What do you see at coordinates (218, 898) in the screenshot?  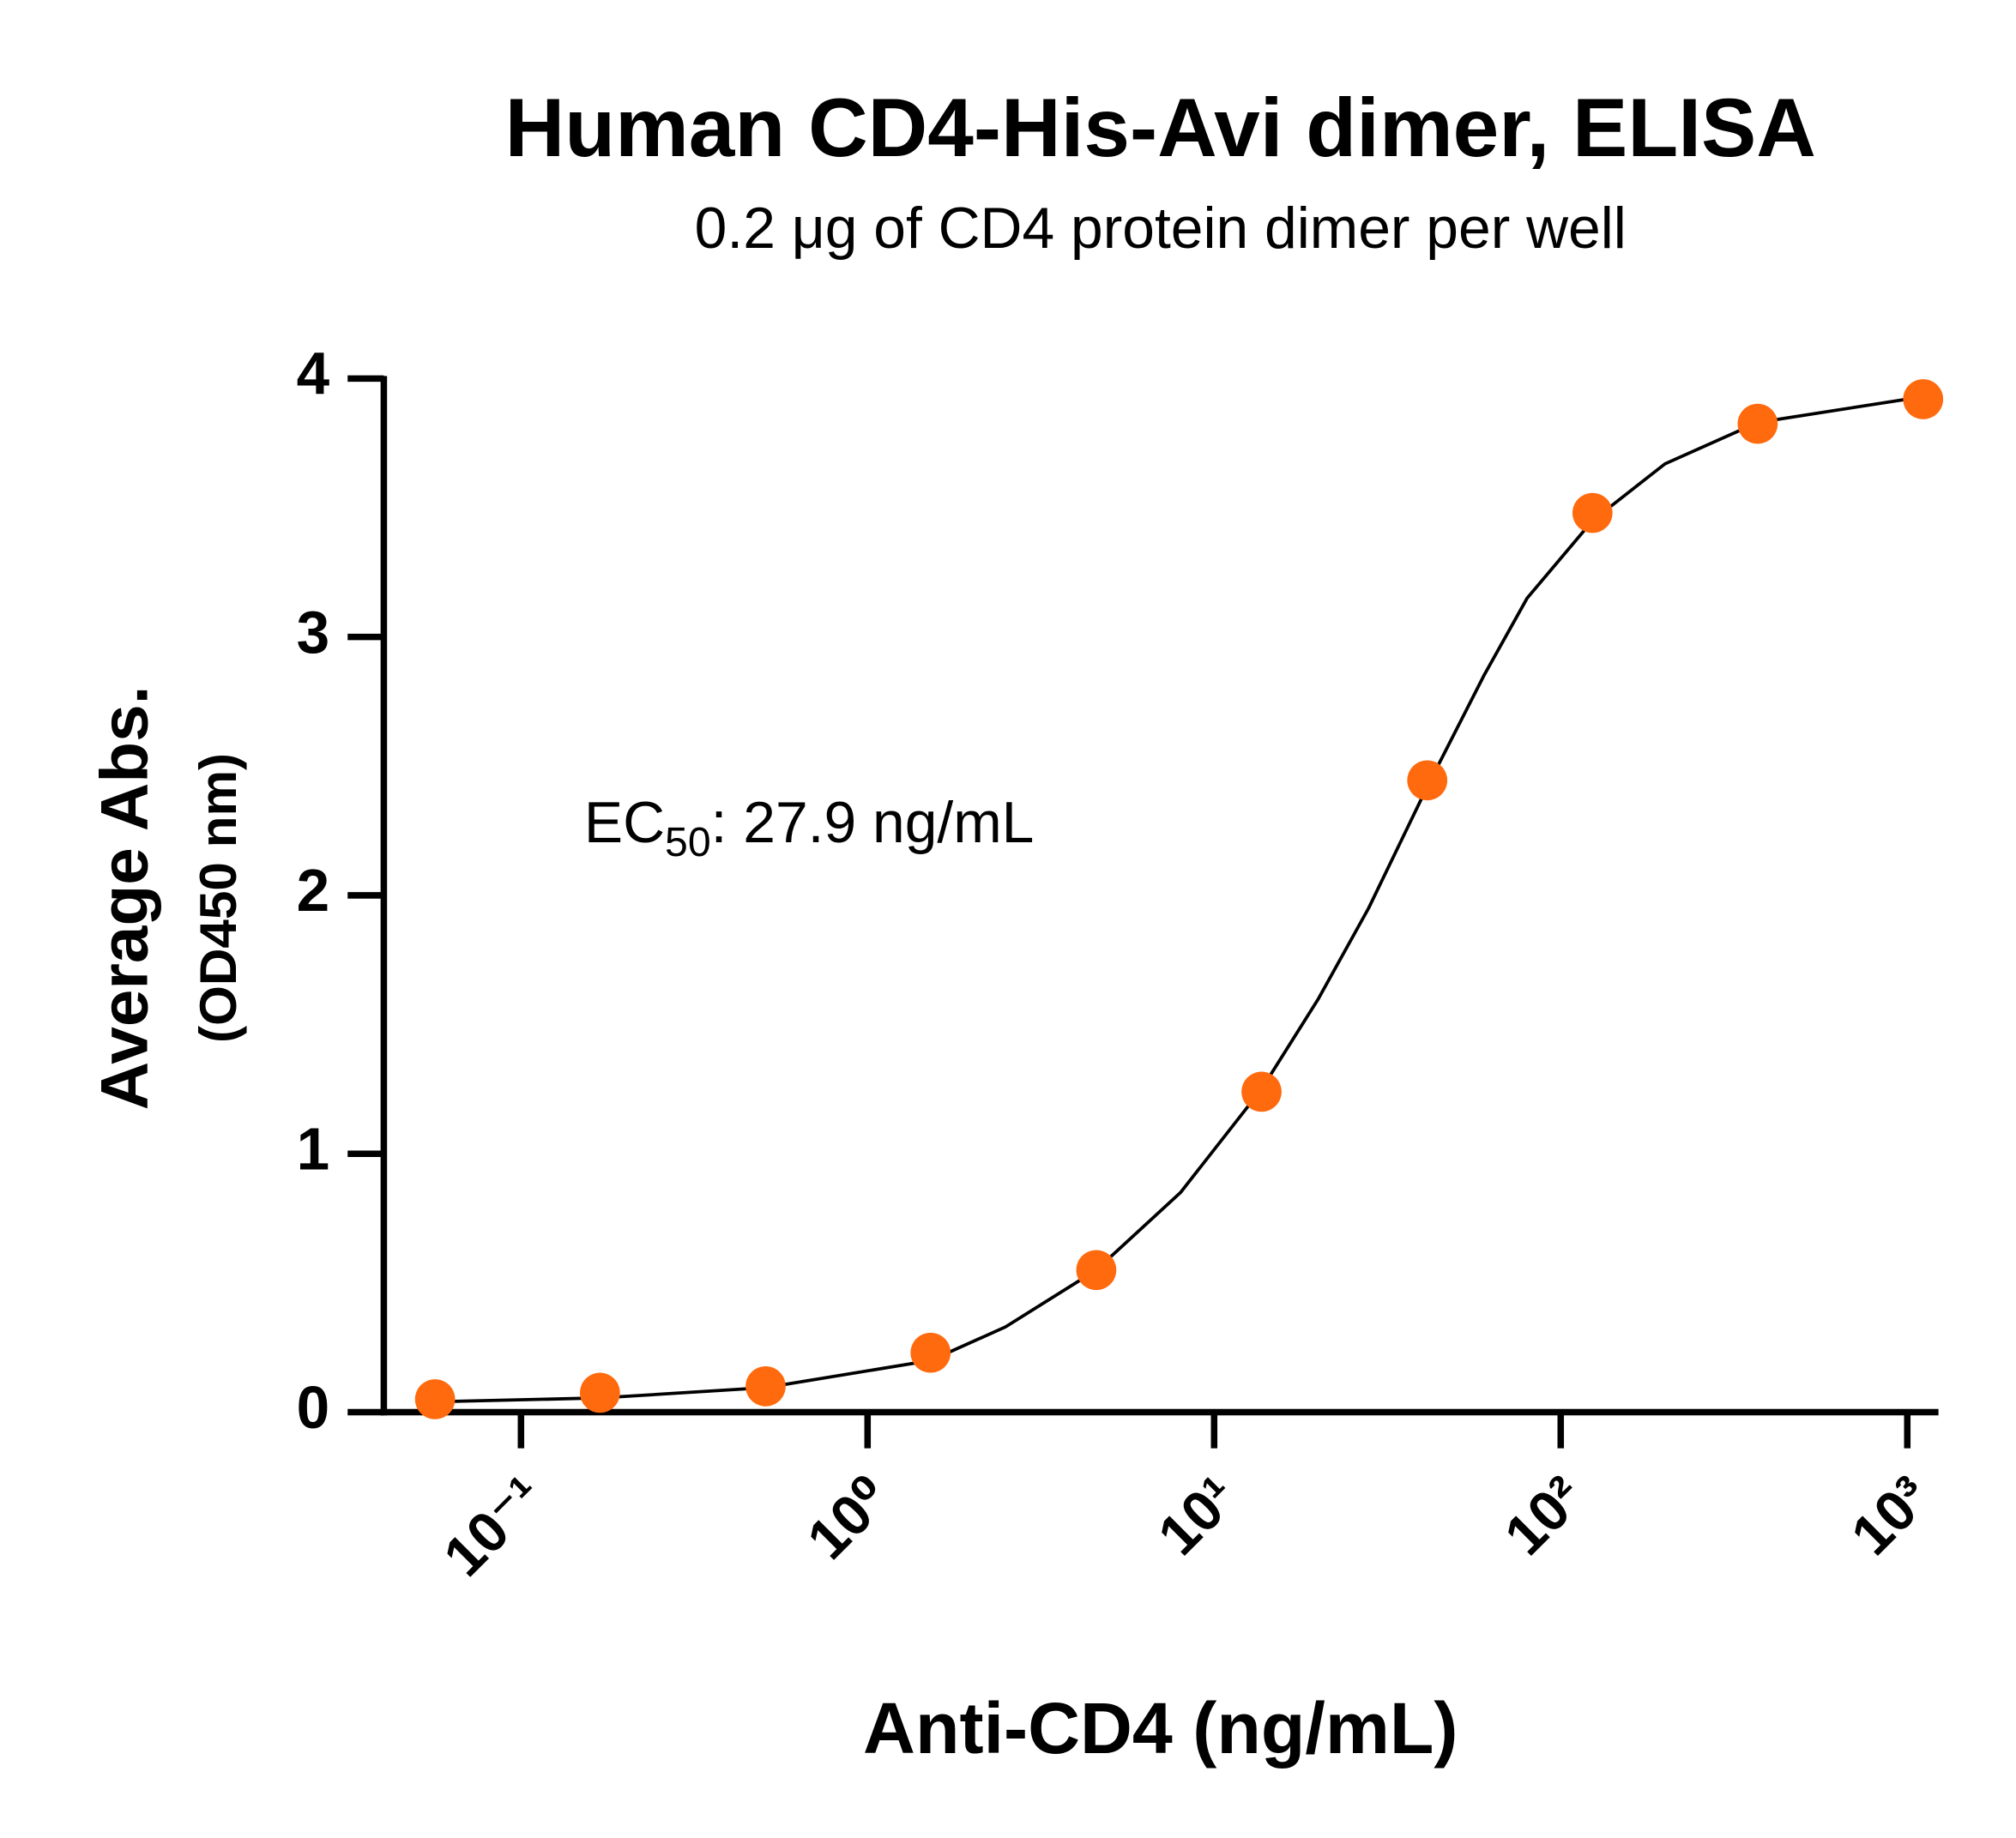 I see `y-axis-subtitle: (OD450 nm)` at bounding box center [218, 898].